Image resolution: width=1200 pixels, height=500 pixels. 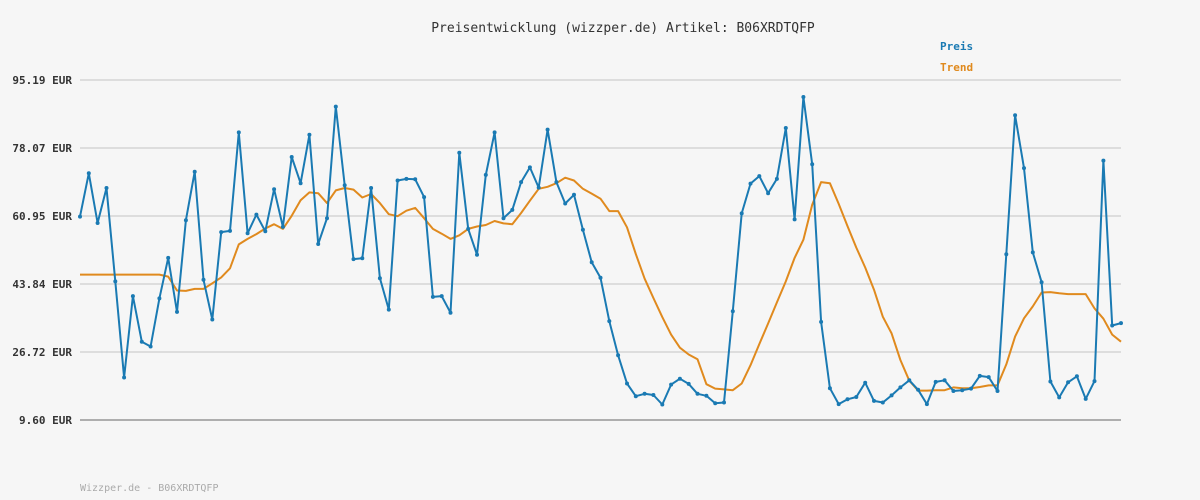 I want to click on legend-trend: Trend, so click(x=956, y=67).